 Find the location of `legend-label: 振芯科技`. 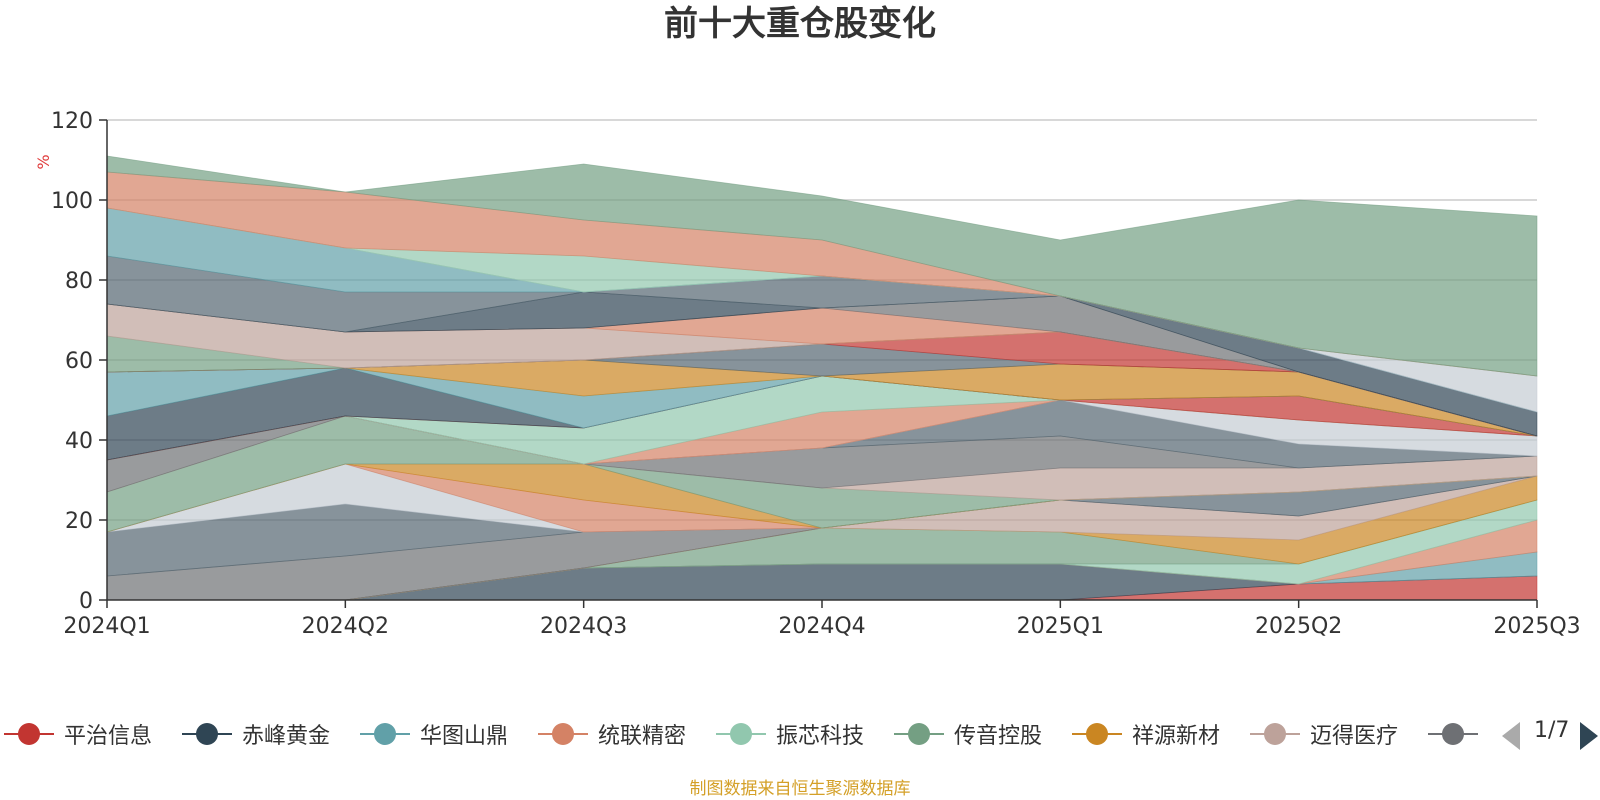

legend-label: 振芯科技 is located at coordinates (820, 736).